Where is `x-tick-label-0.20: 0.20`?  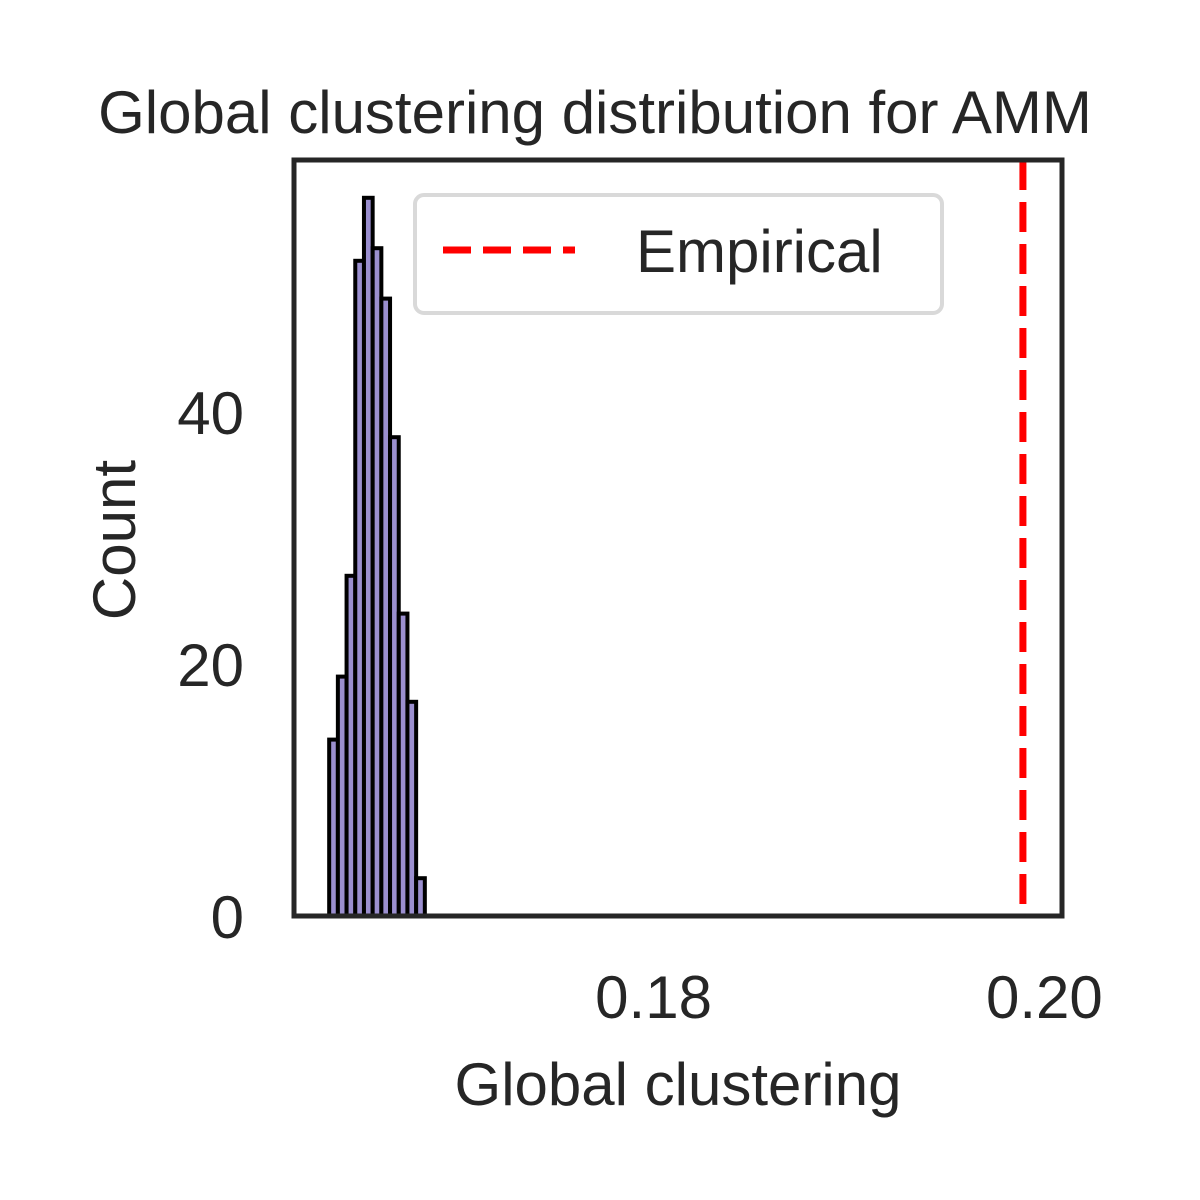
x-tick-label-0.20: 0.20 is located at coordinates (1044, 997).